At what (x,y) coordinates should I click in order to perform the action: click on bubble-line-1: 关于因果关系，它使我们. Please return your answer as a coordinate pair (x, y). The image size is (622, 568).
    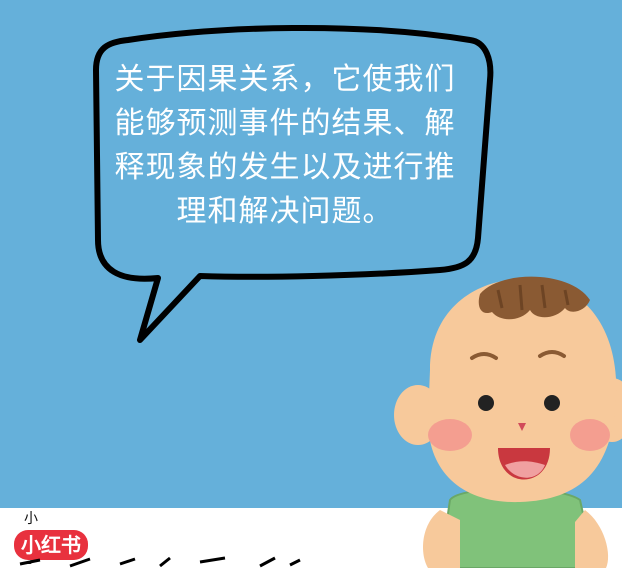
    Looking at the image, I should click on (285, 79).